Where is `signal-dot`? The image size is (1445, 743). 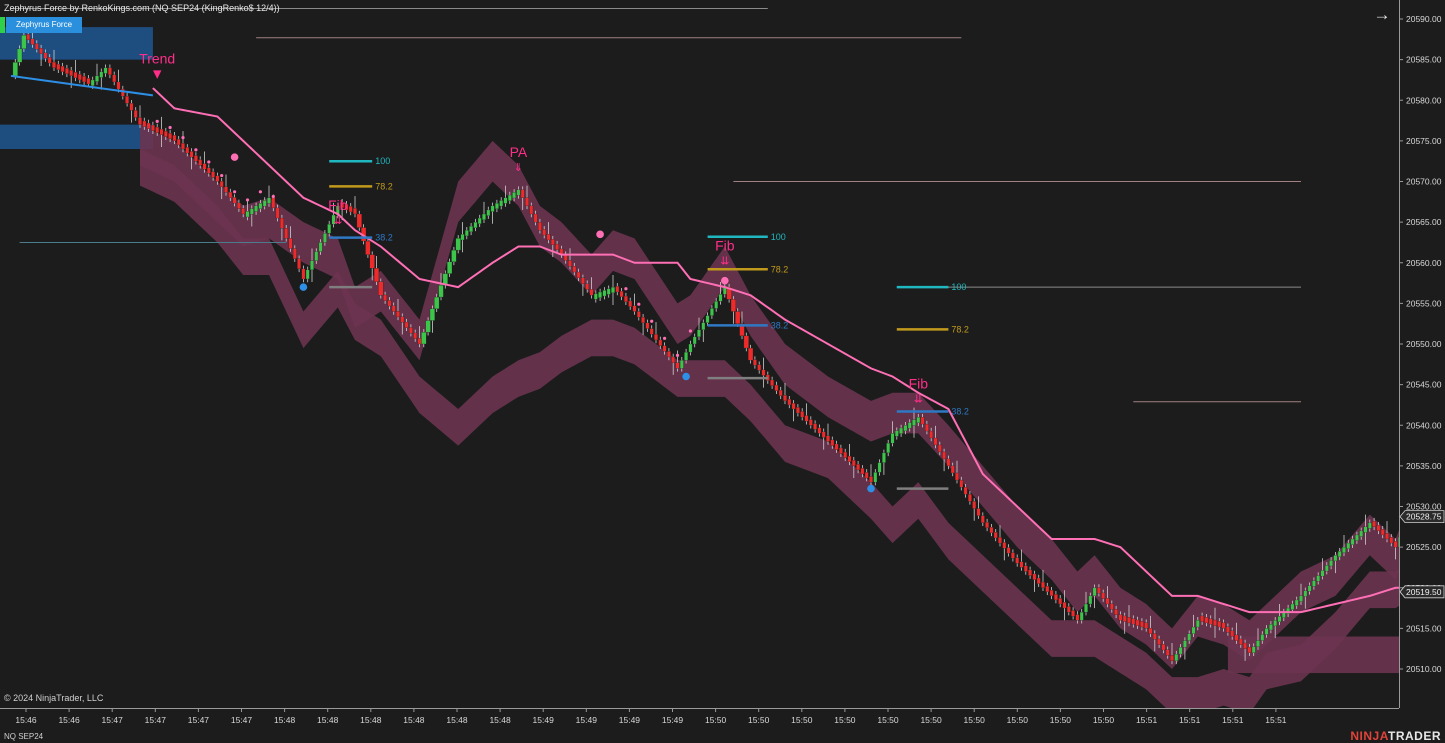
signal-dot is located at coordinates (234, 157).